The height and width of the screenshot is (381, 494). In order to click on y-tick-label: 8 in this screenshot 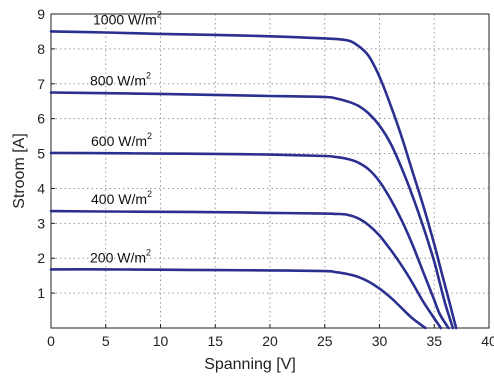, I will do `click(41, 49)`.